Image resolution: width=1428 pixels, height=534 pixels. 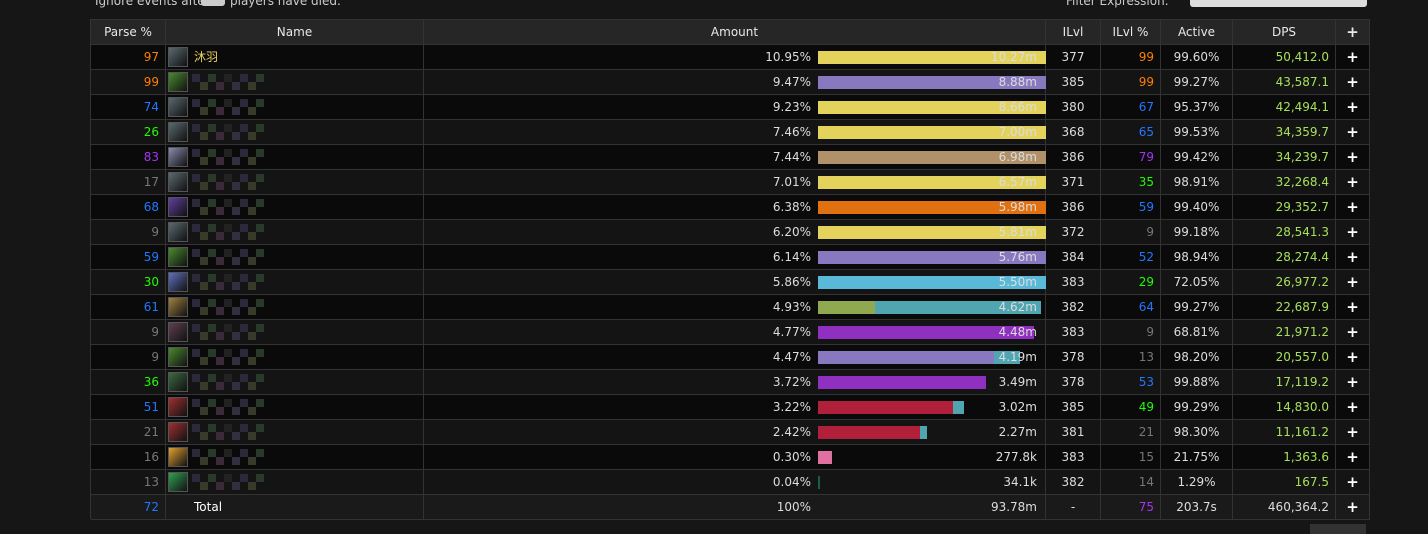 I want to click on ilvl: 385, so click(x=1073, y=407).